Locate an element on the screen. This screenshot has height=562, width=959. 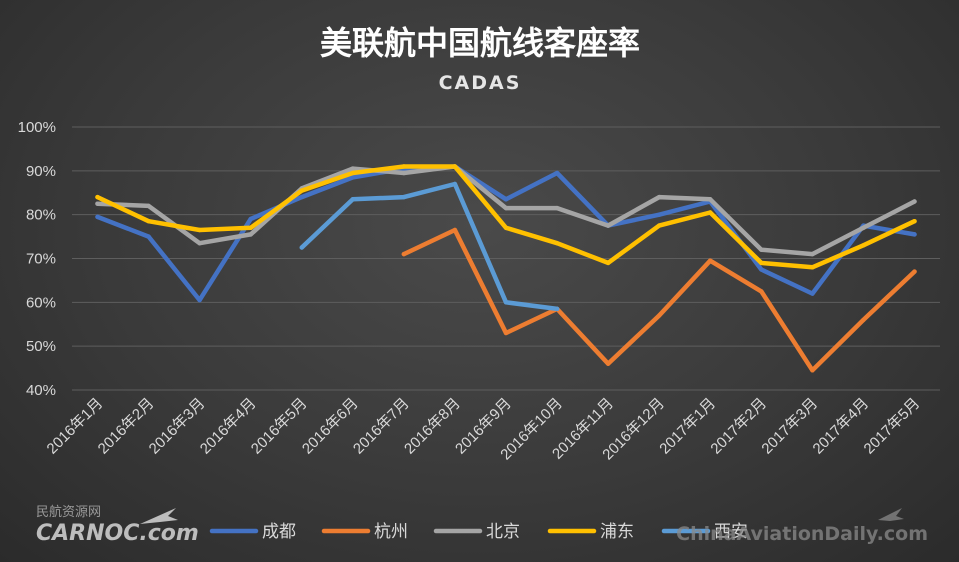
legend: 成都 杭州 北京 浦东 西安 is located at coordinates (478, 532).